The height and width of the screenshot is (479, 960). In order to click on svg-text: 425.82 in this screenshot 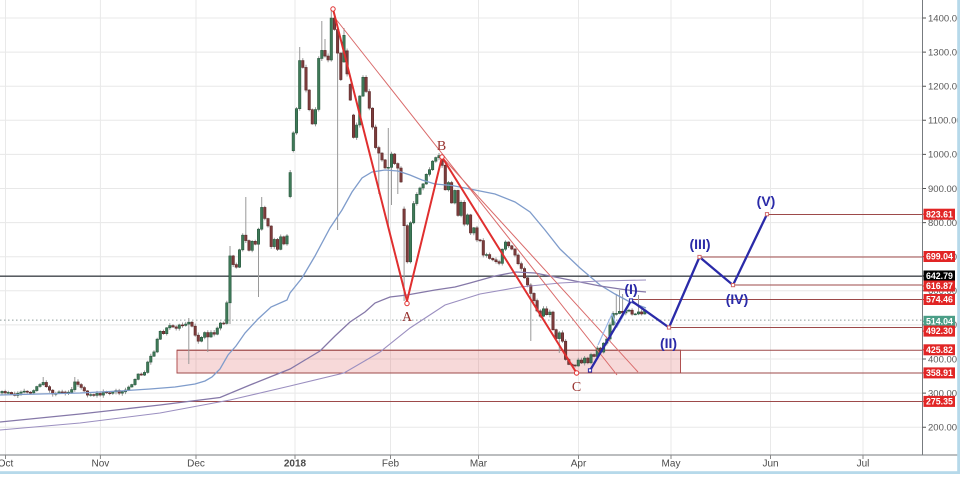, I will do `click(939, 350)`.